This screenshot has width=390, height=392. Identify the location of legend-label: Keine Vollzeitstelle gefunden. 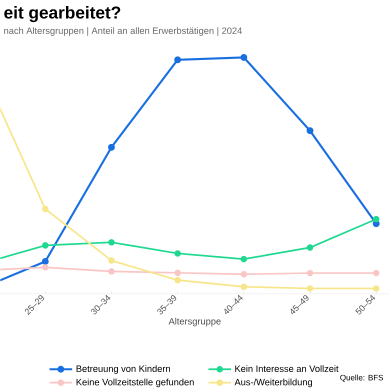
(135, 383).